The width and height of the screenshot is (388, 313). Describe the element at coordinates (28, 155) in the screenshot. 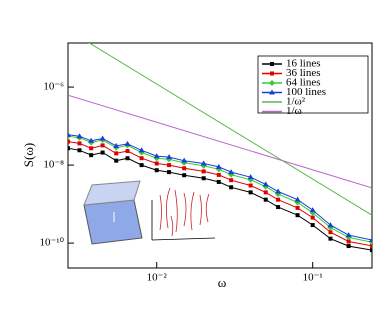

I see `y-axis-label: S(ω)` at that location.